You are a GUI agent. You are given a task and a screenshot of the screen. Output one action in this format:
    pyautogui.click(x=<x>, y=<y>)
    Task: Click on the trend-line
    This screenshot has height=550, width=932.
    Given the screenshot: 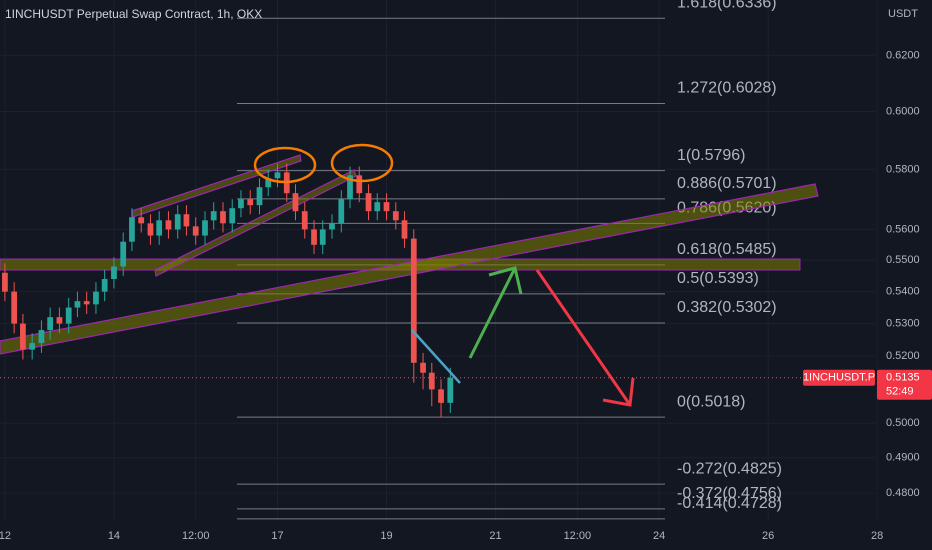 What is the action you would take?
    pyautogui.click(x=436, y=356)
    